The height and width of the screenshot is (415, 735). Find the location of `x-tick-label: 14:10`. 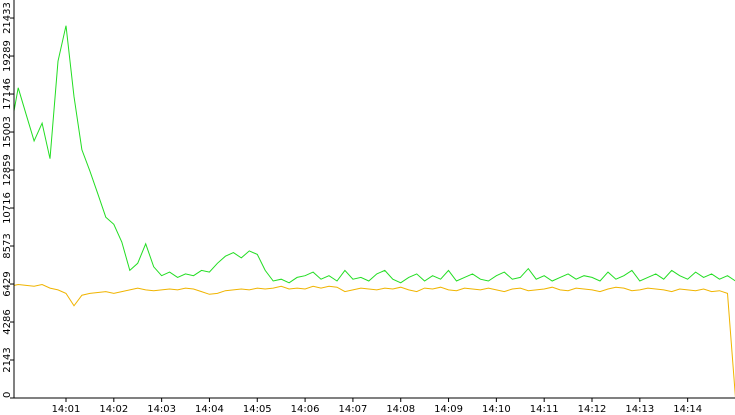

x-tick-label: 14:10 is located at coordinates (496, 409).